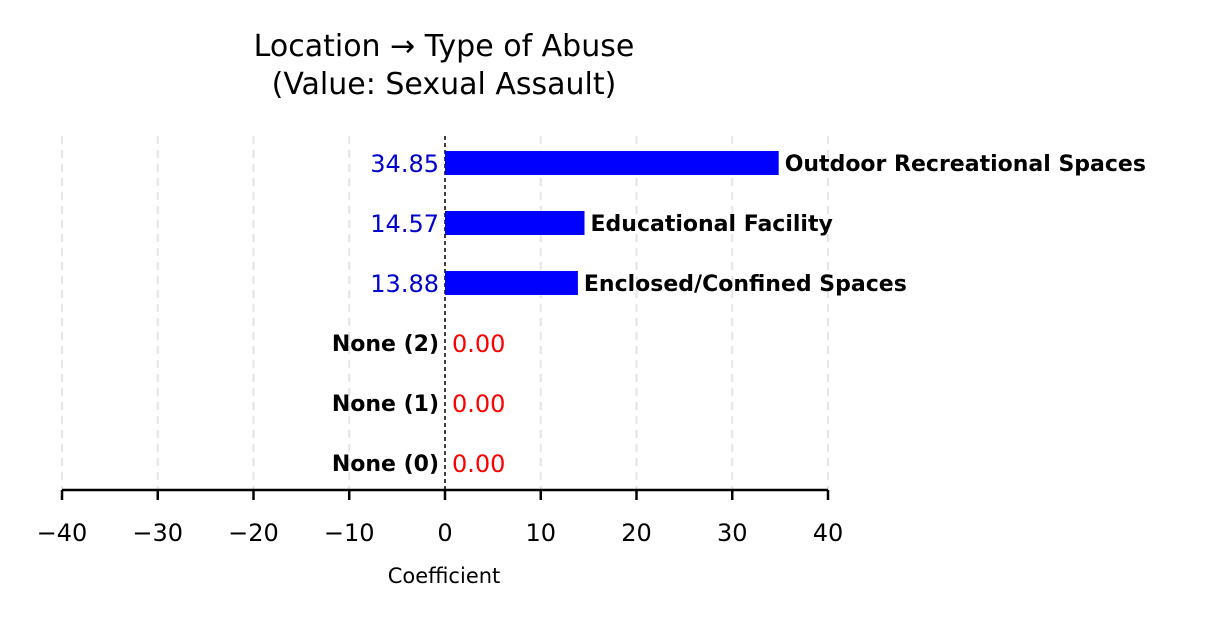 Image resolution: width=1224 pixels, height=622 pixels. I want to click on x-tick-label: −40, so click(62, 533).